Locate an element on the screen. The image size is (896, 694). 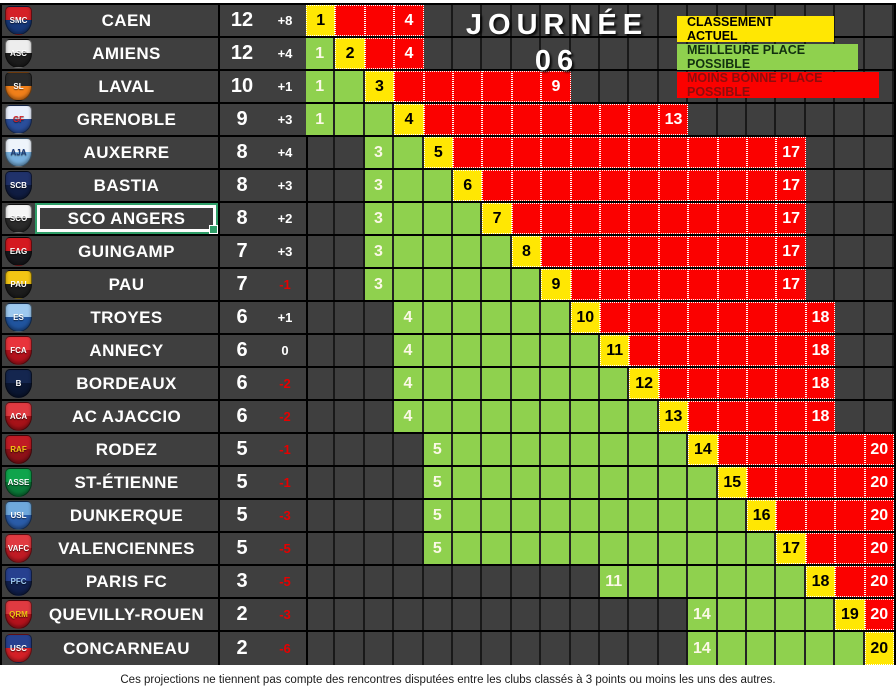
team-points-cell: 6 is located at coordinates (241, 350).